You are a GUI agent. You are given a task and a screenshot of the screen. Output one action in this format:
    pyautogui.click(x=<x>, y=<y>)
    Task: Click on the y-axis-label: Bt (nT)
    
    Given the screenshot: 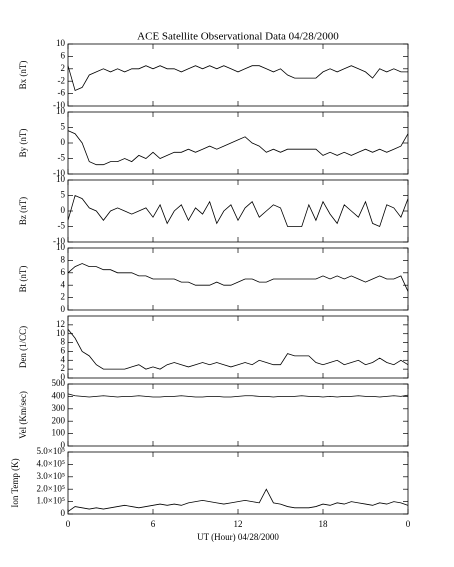 What is the action you would take?
    pyautogui.click(x=23, y=279)
    